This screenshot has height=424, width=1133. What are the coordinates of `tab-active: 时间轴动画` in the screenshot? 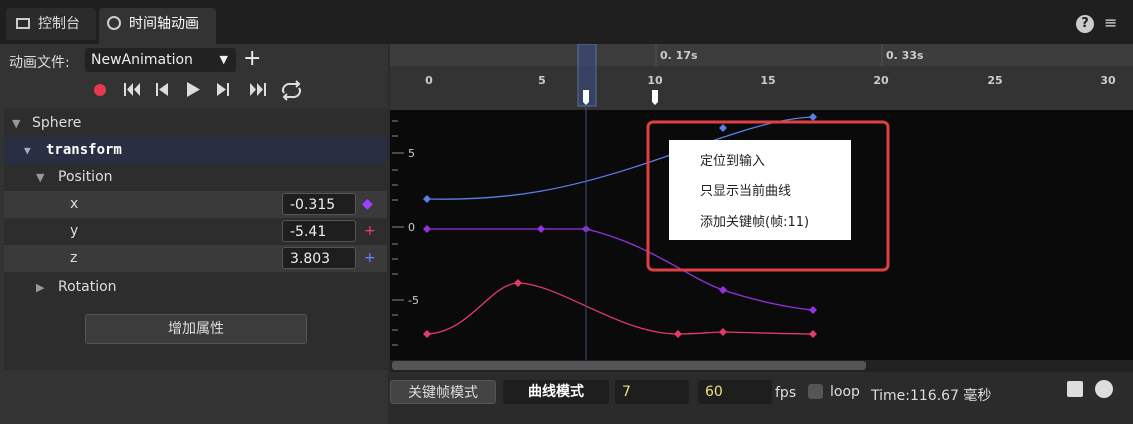 It's located at (157, 26).